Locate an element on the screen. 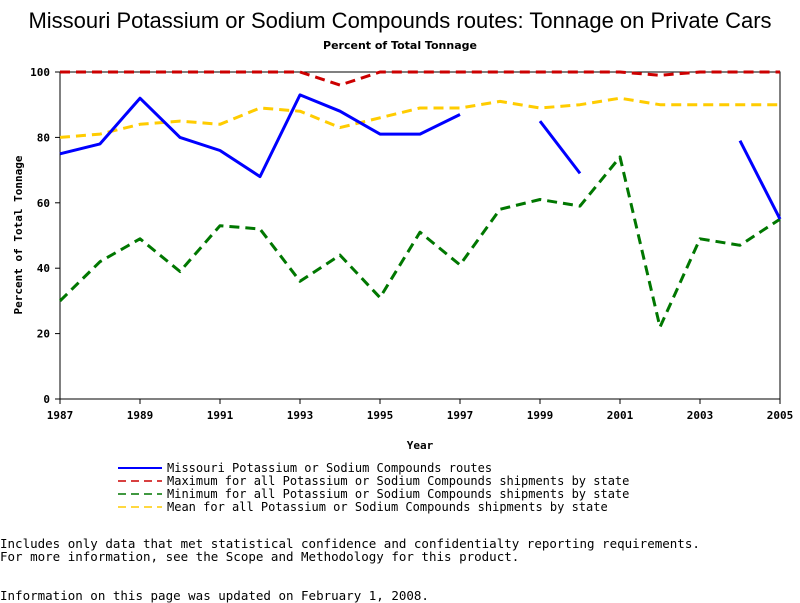  x-axis-ticks: 1987 1989 1991 1993 1995 1997 1999 2001 2003 2005 is located at coordinates (420, 410).